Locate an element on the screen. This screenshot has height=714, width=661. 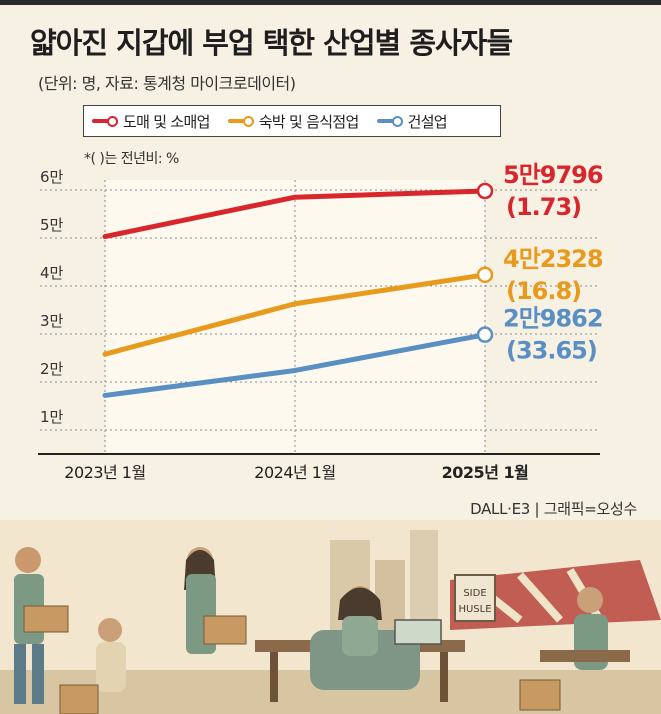
end-value-label: 4만2328 is located at coordinates (553, 259).